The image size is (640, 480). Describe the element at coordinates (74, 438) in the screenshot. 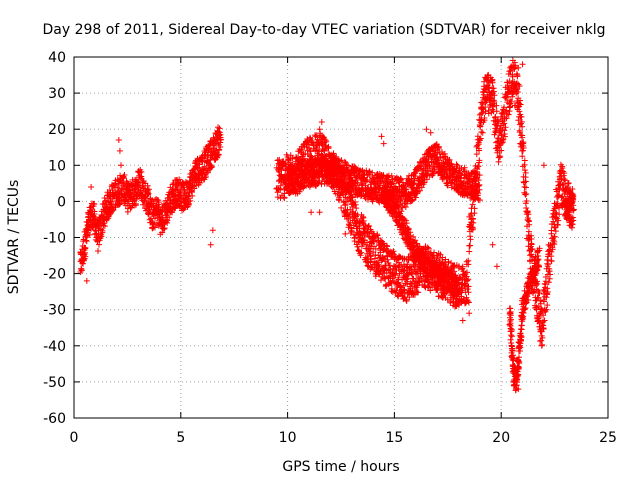

I see `x-tick-label: 0` at that location.